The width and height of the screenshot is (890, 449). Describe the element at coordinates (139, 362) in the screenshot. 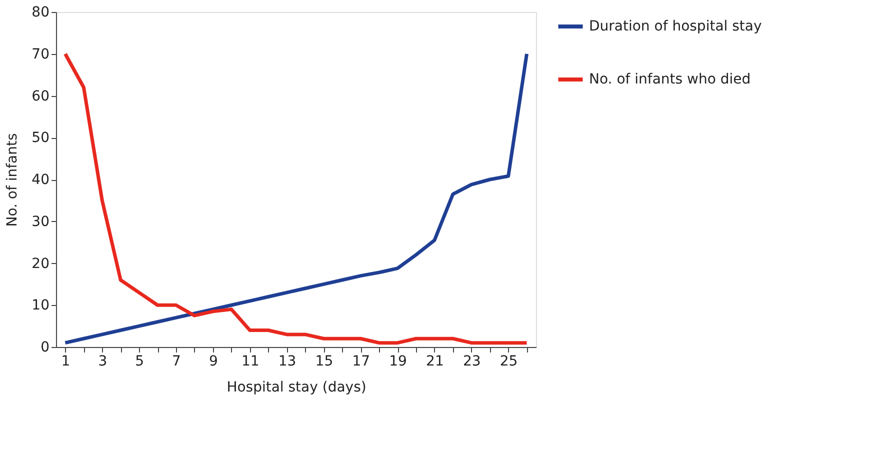

I see `x-tick-label: 5` at that location.